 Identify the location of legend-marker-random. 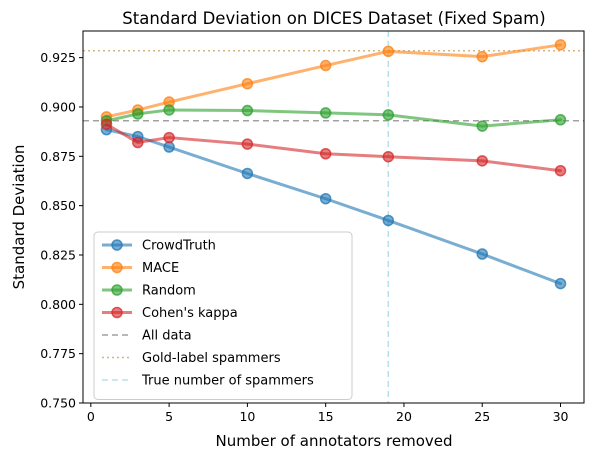
(117, 290).